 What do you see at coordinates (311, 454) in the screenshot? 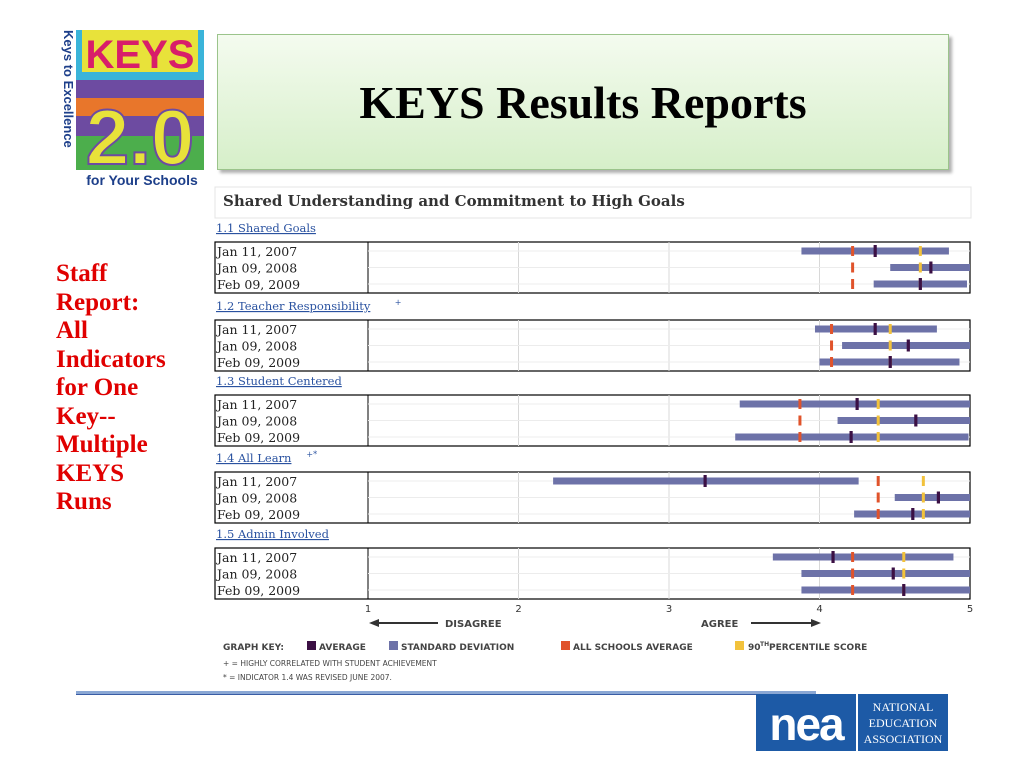
I see `indicator-title-sup: +*` at bounding box center [311, 454].